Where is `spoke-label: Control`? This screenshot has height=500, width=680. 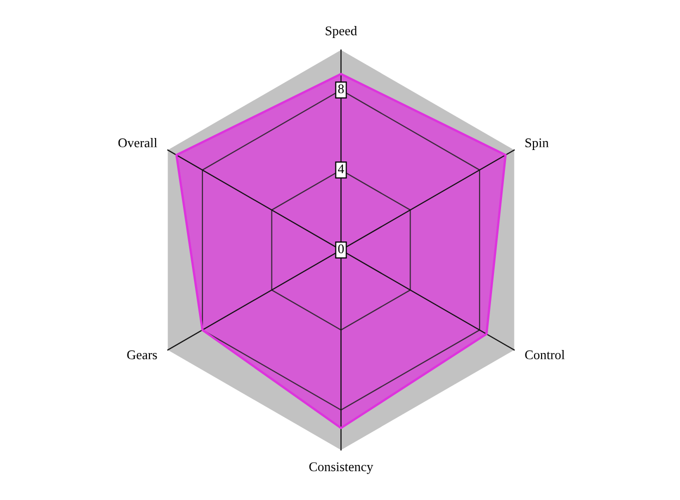
spoke-label: Control is located at coordinates (545, 355).